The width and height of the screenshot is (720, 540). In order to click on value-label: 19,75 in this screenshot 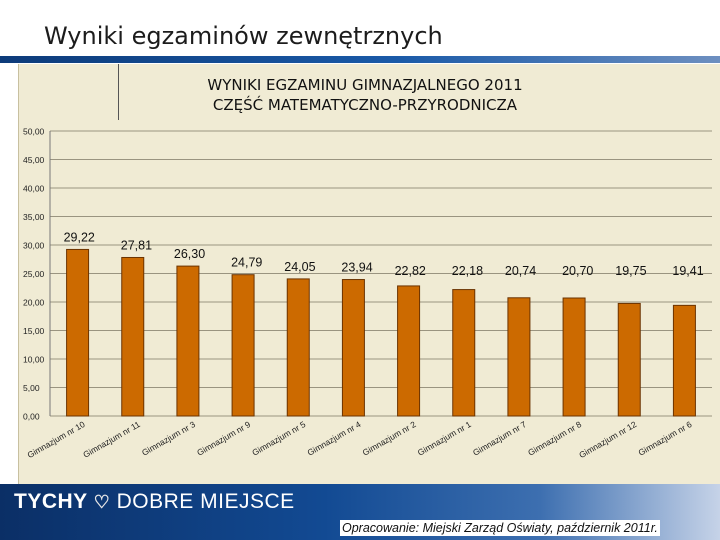, I will do `click(630, 271)`.